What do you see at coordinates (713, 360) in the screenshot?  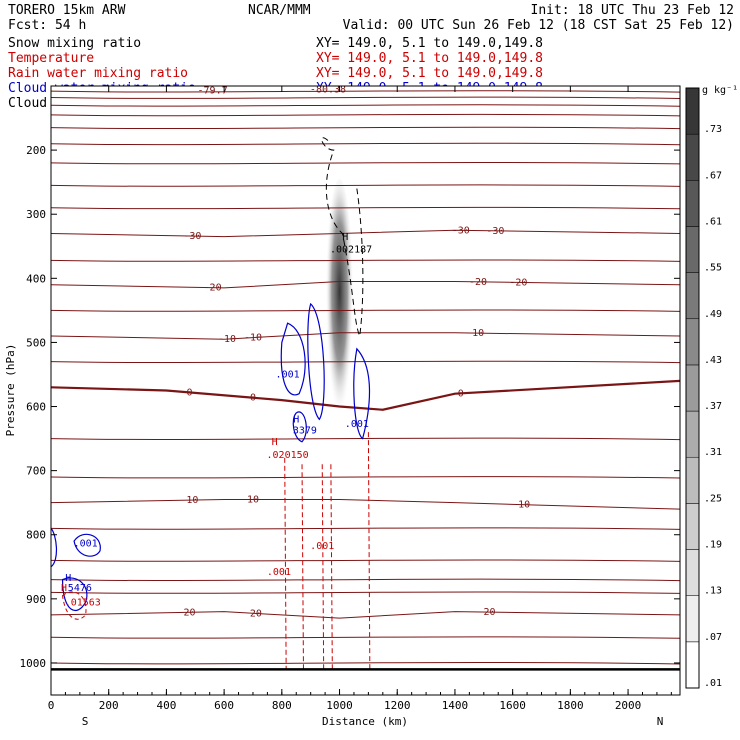 I see `colorbar-label: .43` at bounding box center [713, 360].